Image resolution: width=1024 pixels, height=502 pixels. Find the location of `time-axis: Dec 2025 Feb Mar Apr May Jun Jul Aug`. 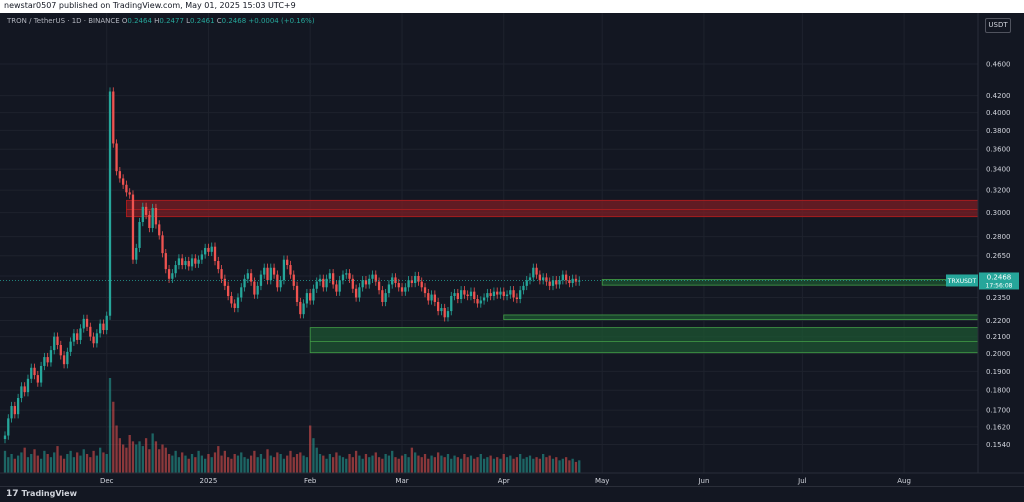

time-axis: Dec 2025 Feb Mar Apr May Jun Jul Aug is located at coordinates (512, 478).